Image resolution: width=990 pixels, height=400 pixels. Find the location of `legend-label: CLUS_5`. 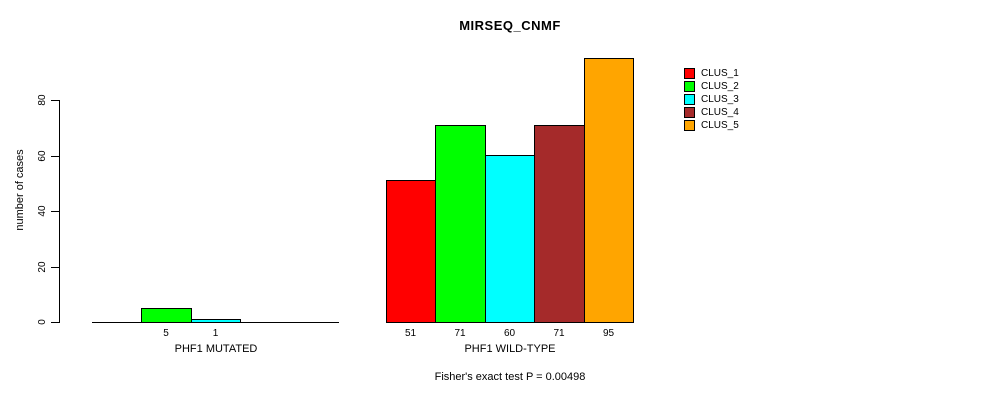

legend-label: CLUS_5 is located at coordinates (720, 125).